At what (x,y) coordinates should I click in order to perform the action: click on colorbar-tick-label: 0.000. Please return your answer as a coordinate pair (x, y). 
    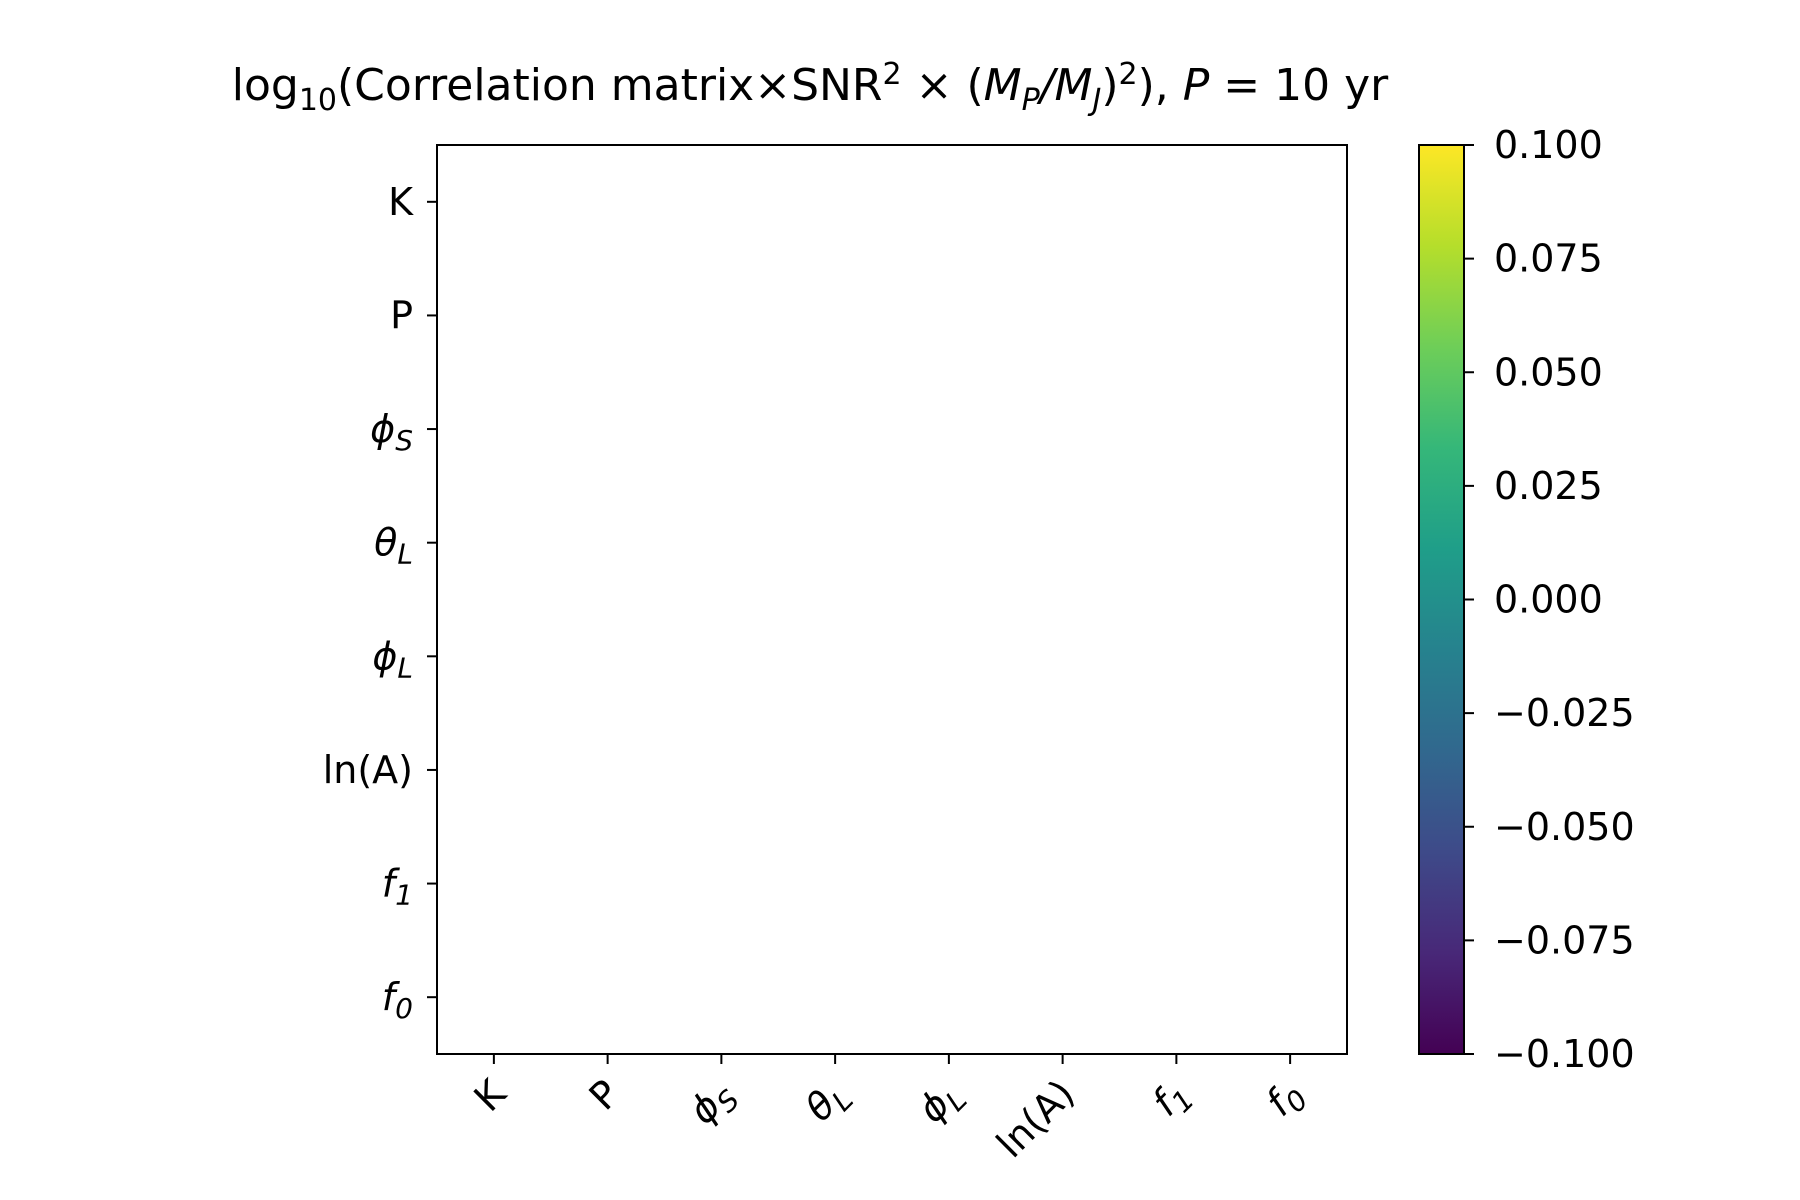
    Looking at the image, I should click on (1548, 600).